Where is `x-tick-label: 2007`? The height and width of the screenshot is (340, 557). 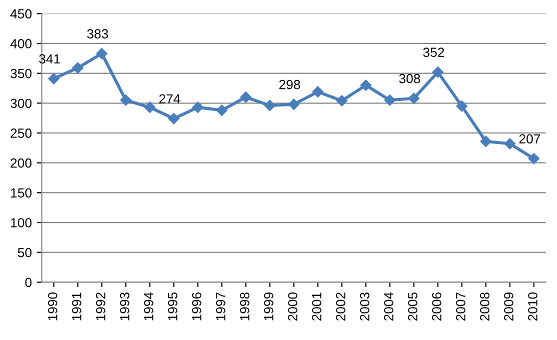
x-tick-label: 2007 is located at coordinates (461, 306).